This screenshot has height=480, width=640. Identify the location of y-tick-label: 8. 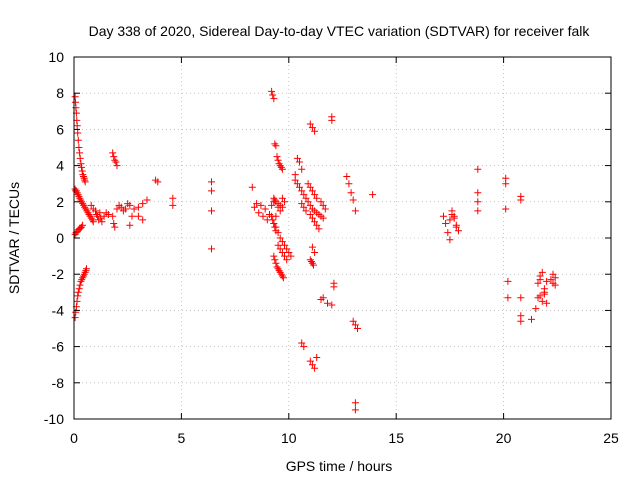
(60, 93).